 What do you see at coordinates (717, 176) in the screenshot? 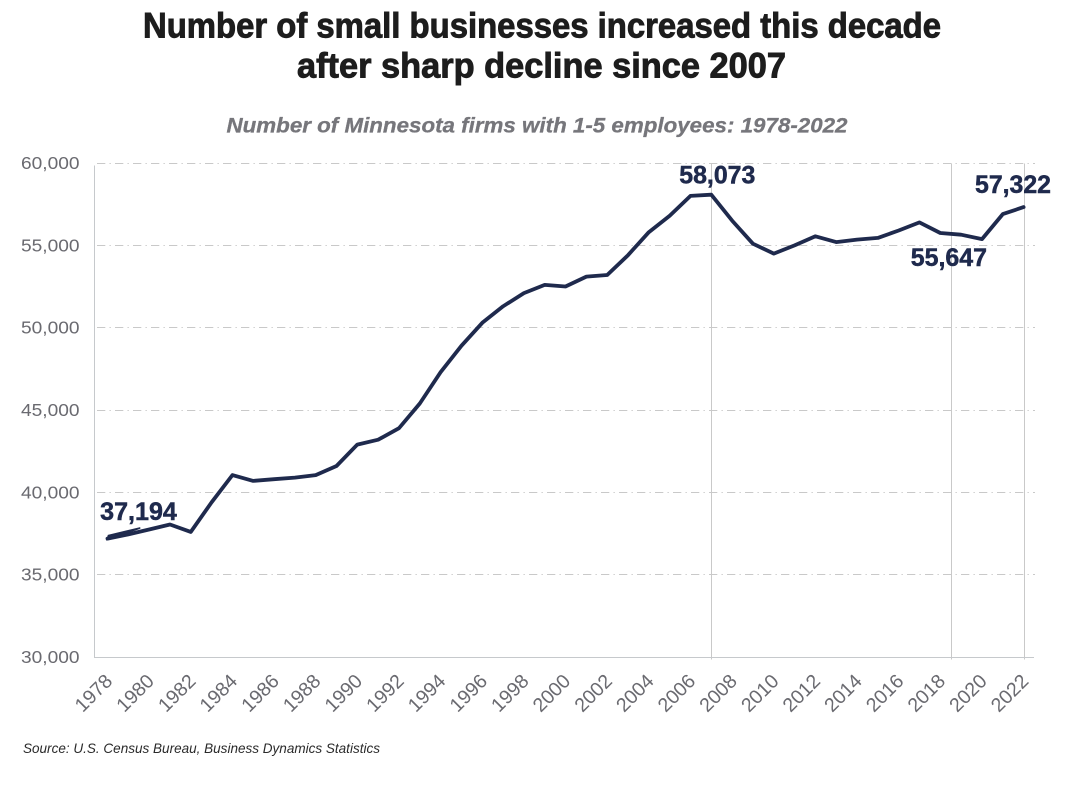
I see `svg-text: 58,073` at bounding box center [717, 176].